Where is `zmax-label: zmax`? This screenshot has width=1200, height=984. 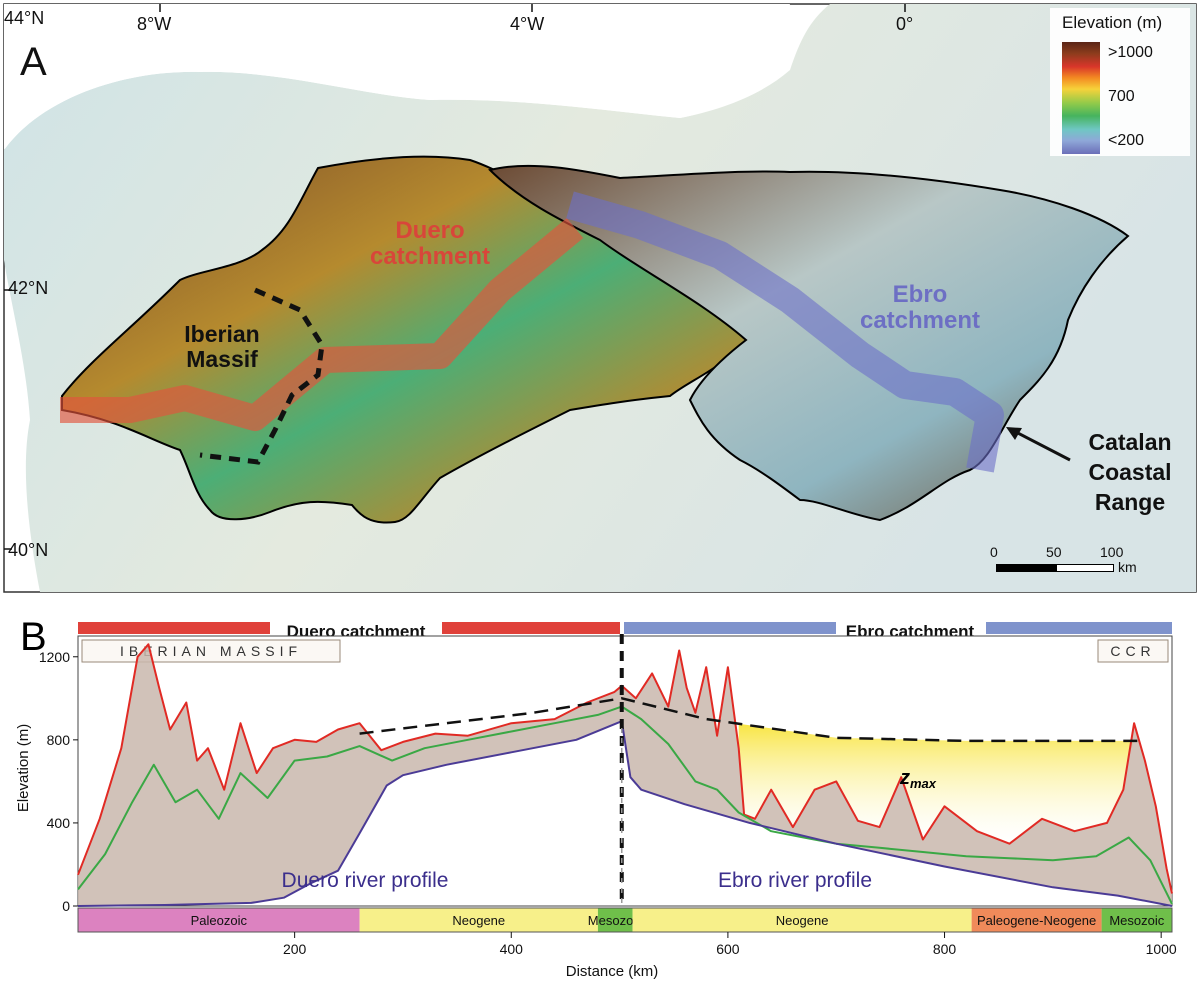 zmax-label: zmax is located at coordinates (918, 779).